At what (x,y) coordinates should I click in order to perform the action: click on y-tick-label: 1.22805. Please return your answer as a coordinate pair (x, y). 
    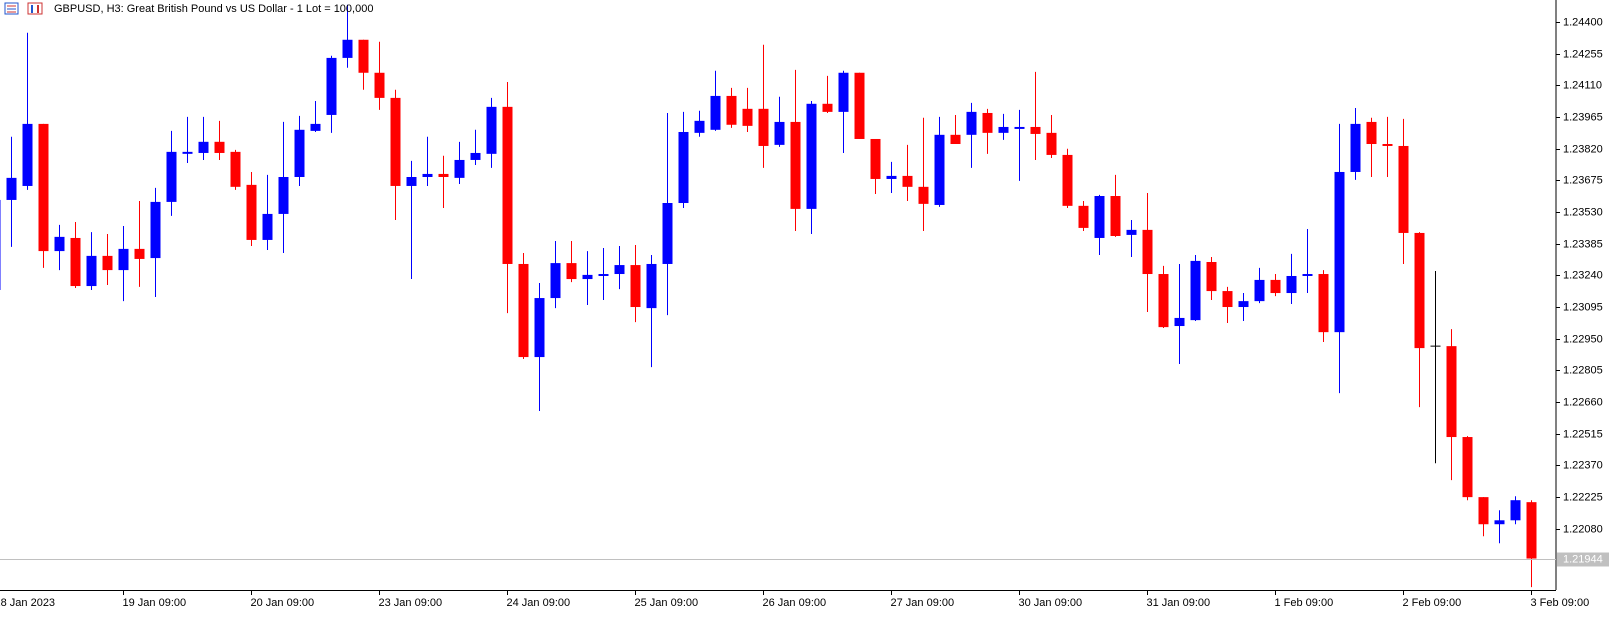
    Looking at the image, I should click on (1583, 370).